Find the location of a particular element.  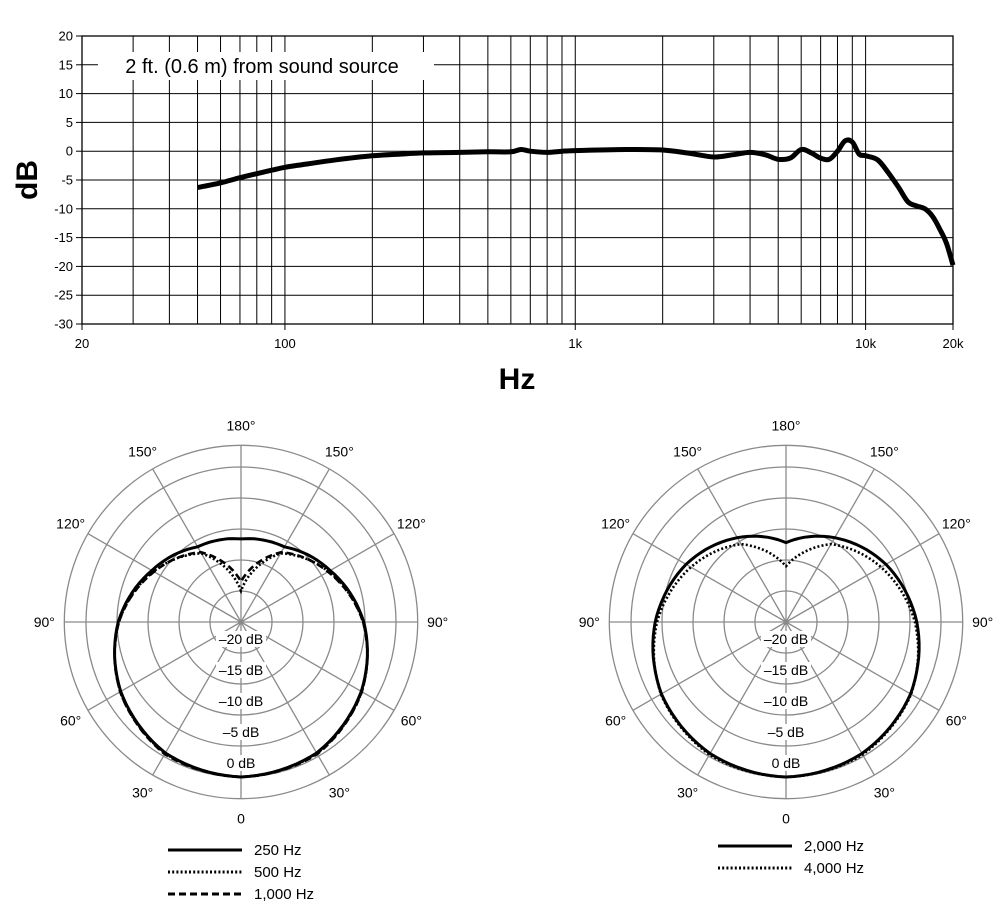

y-tick-label: -5 is located at coordinates (67, 180).